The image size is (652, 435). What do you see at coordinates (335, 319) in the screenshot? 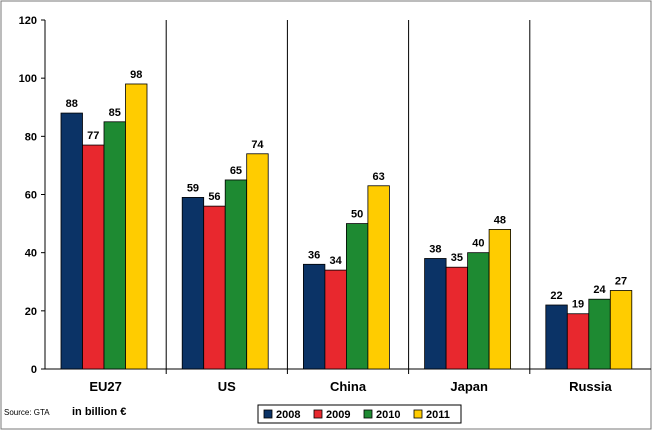
I see `bar-china-2009` at bounding box center [335, 319].